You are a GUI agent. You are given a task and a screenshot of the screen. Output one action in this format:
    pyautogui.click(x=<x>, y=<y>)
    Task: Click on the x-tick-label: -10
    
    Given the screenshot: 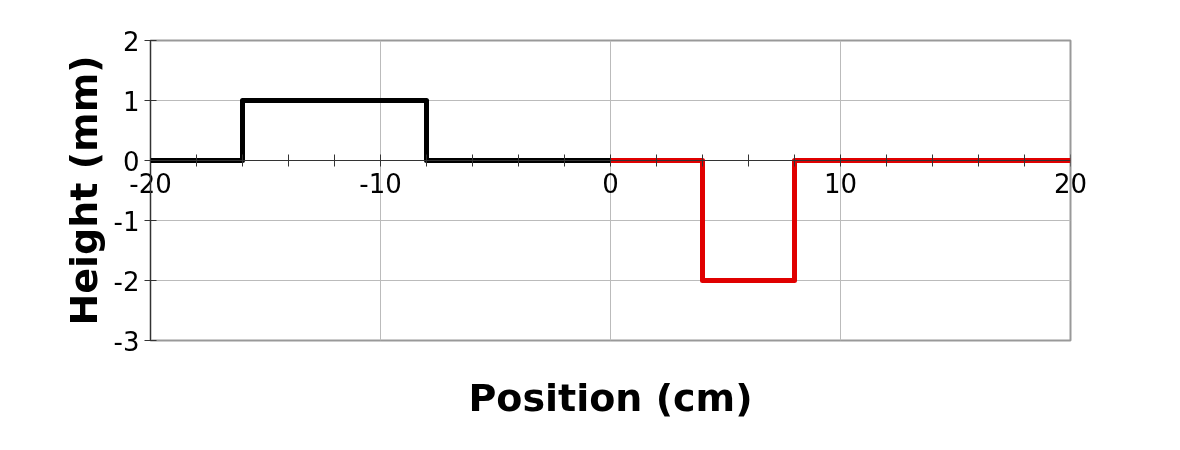 What is the action you would take?
    pyautogui.click(x=380, y=183)
    